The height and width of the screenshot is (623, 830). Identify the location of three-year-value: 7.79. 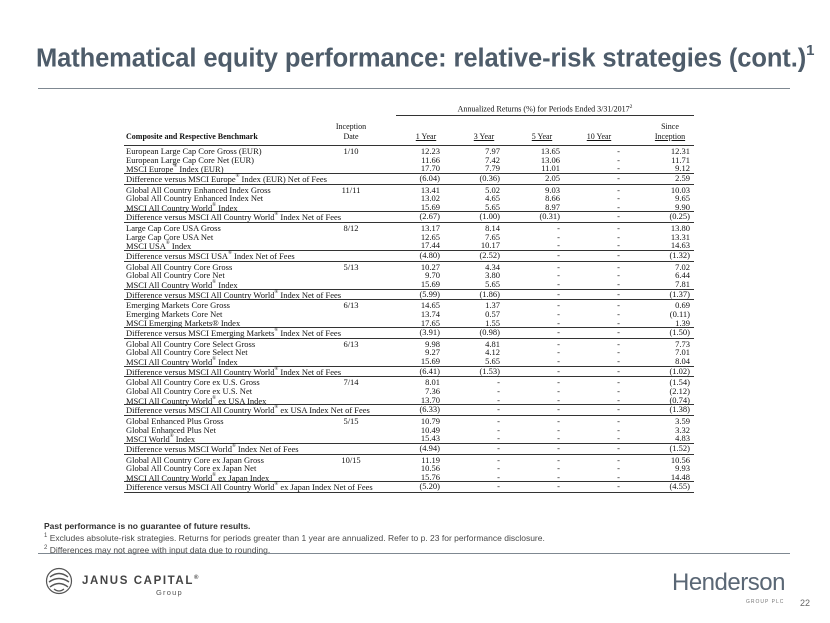
(492, 168).